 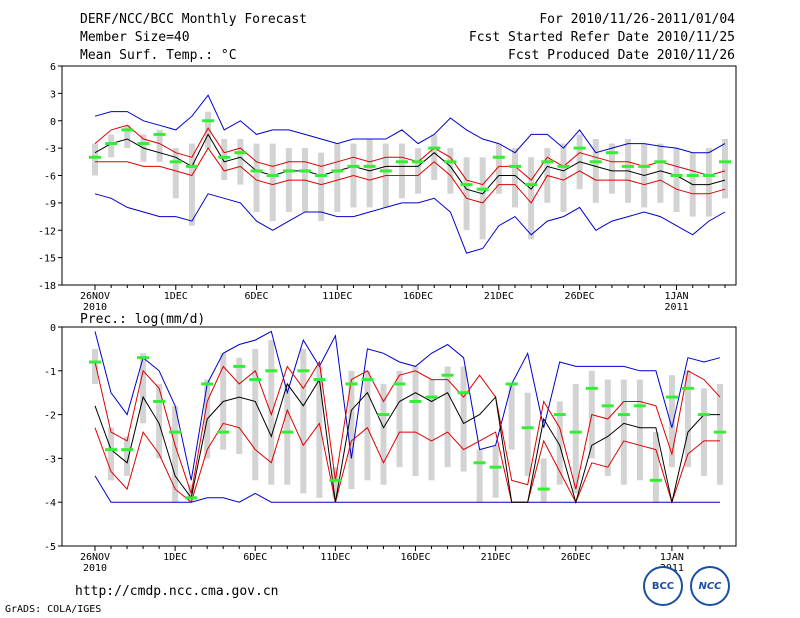 What do you see at coordinates (95, 307) in the screenshot?
I see `temp-x-year-label: 2010` at bounding box center [95, 307].